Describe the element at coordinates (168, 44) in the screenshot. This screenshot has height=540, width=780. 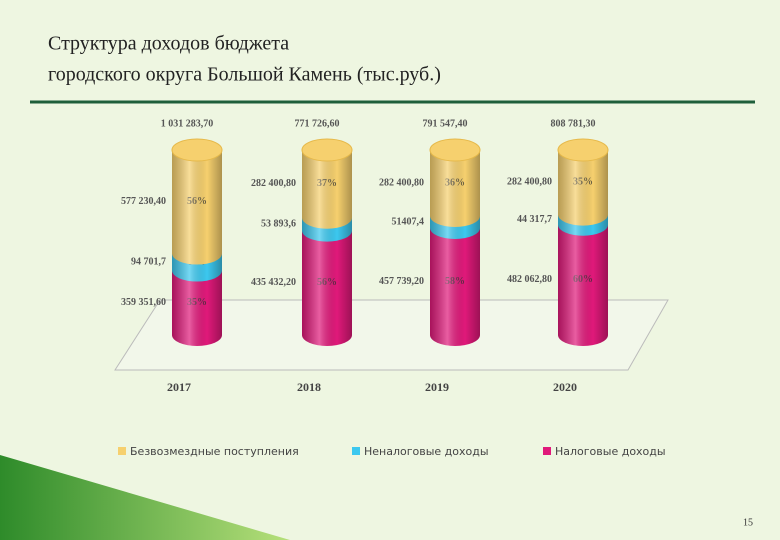
I see `title-line: Структура доходов бюджета` at that location.